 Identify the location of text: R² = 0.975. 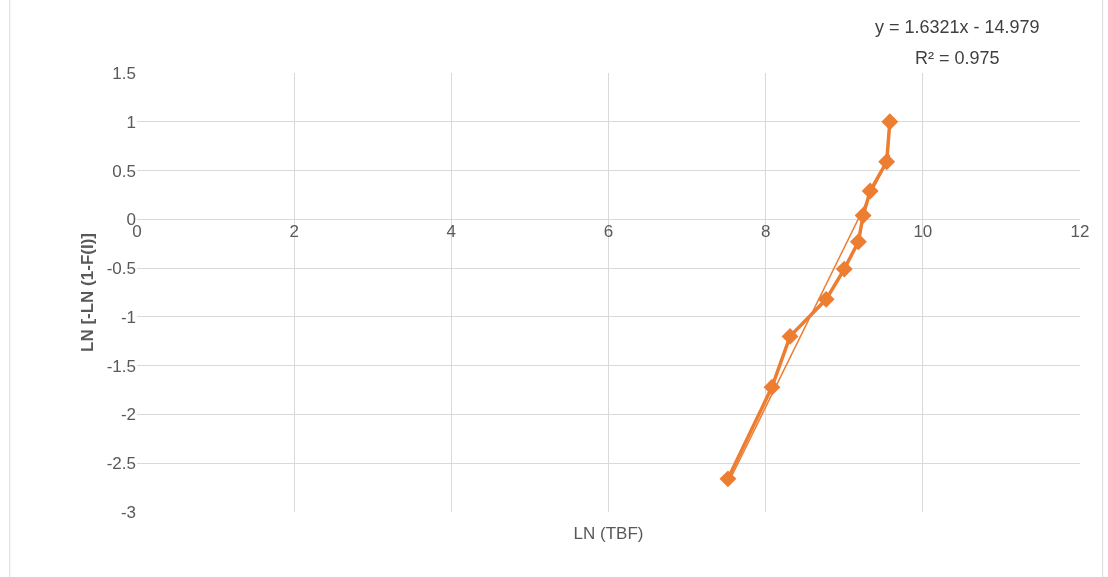
(957, 58).